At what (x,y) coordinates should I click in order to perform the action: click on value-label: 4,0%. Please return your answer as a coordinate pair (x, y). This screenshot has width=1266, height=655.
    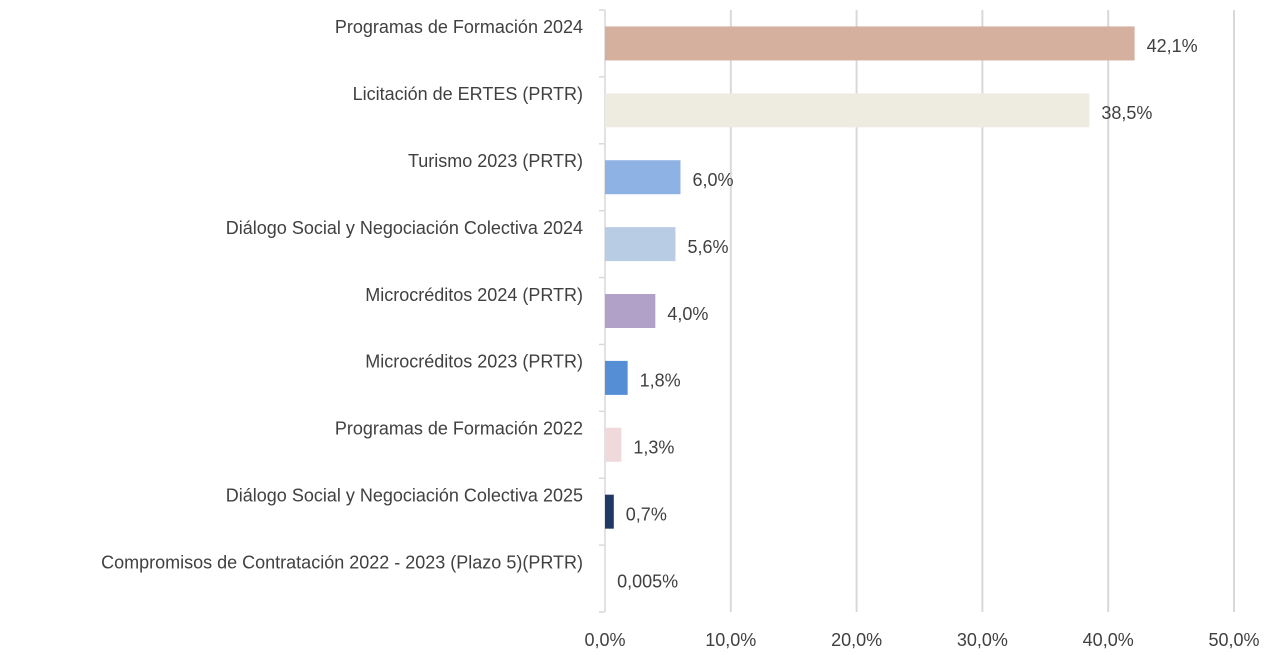
    Looking at the image, I should click on (687, 314).